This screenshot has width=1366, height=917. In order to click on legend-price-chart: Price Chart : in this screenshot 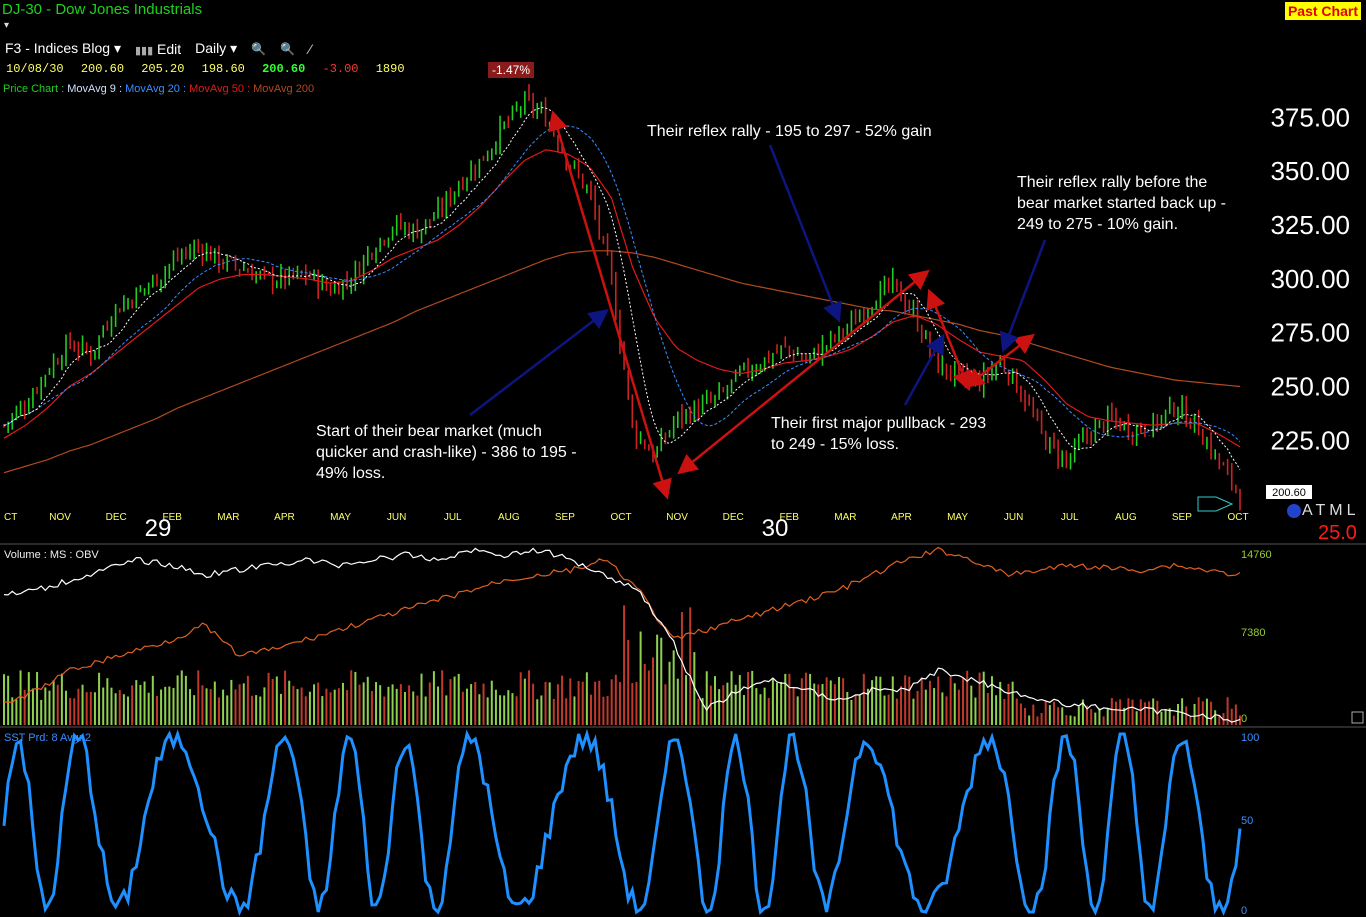, I will do `click(34, 89)`.